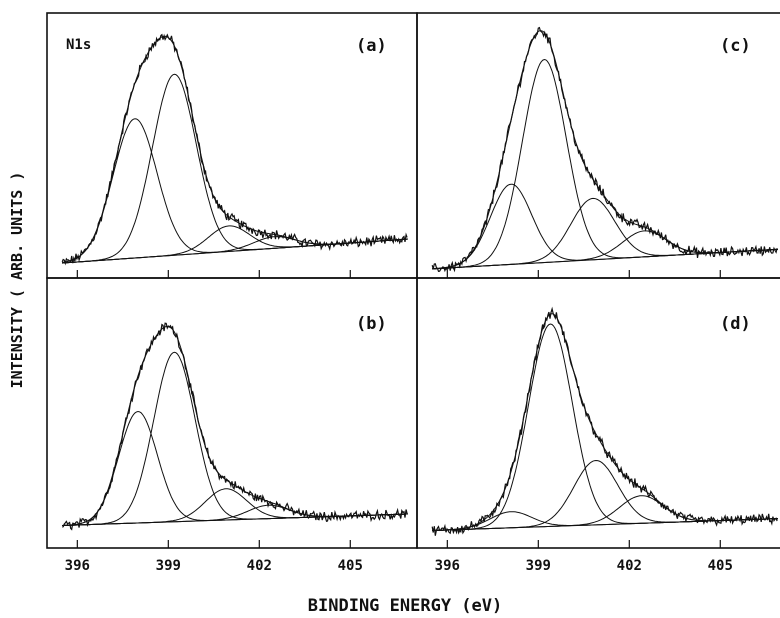  What do you see at coordinates (77, 566) in the screenshot?
I see `tick-label-left-396: 396` at bounding box center [77, 566].